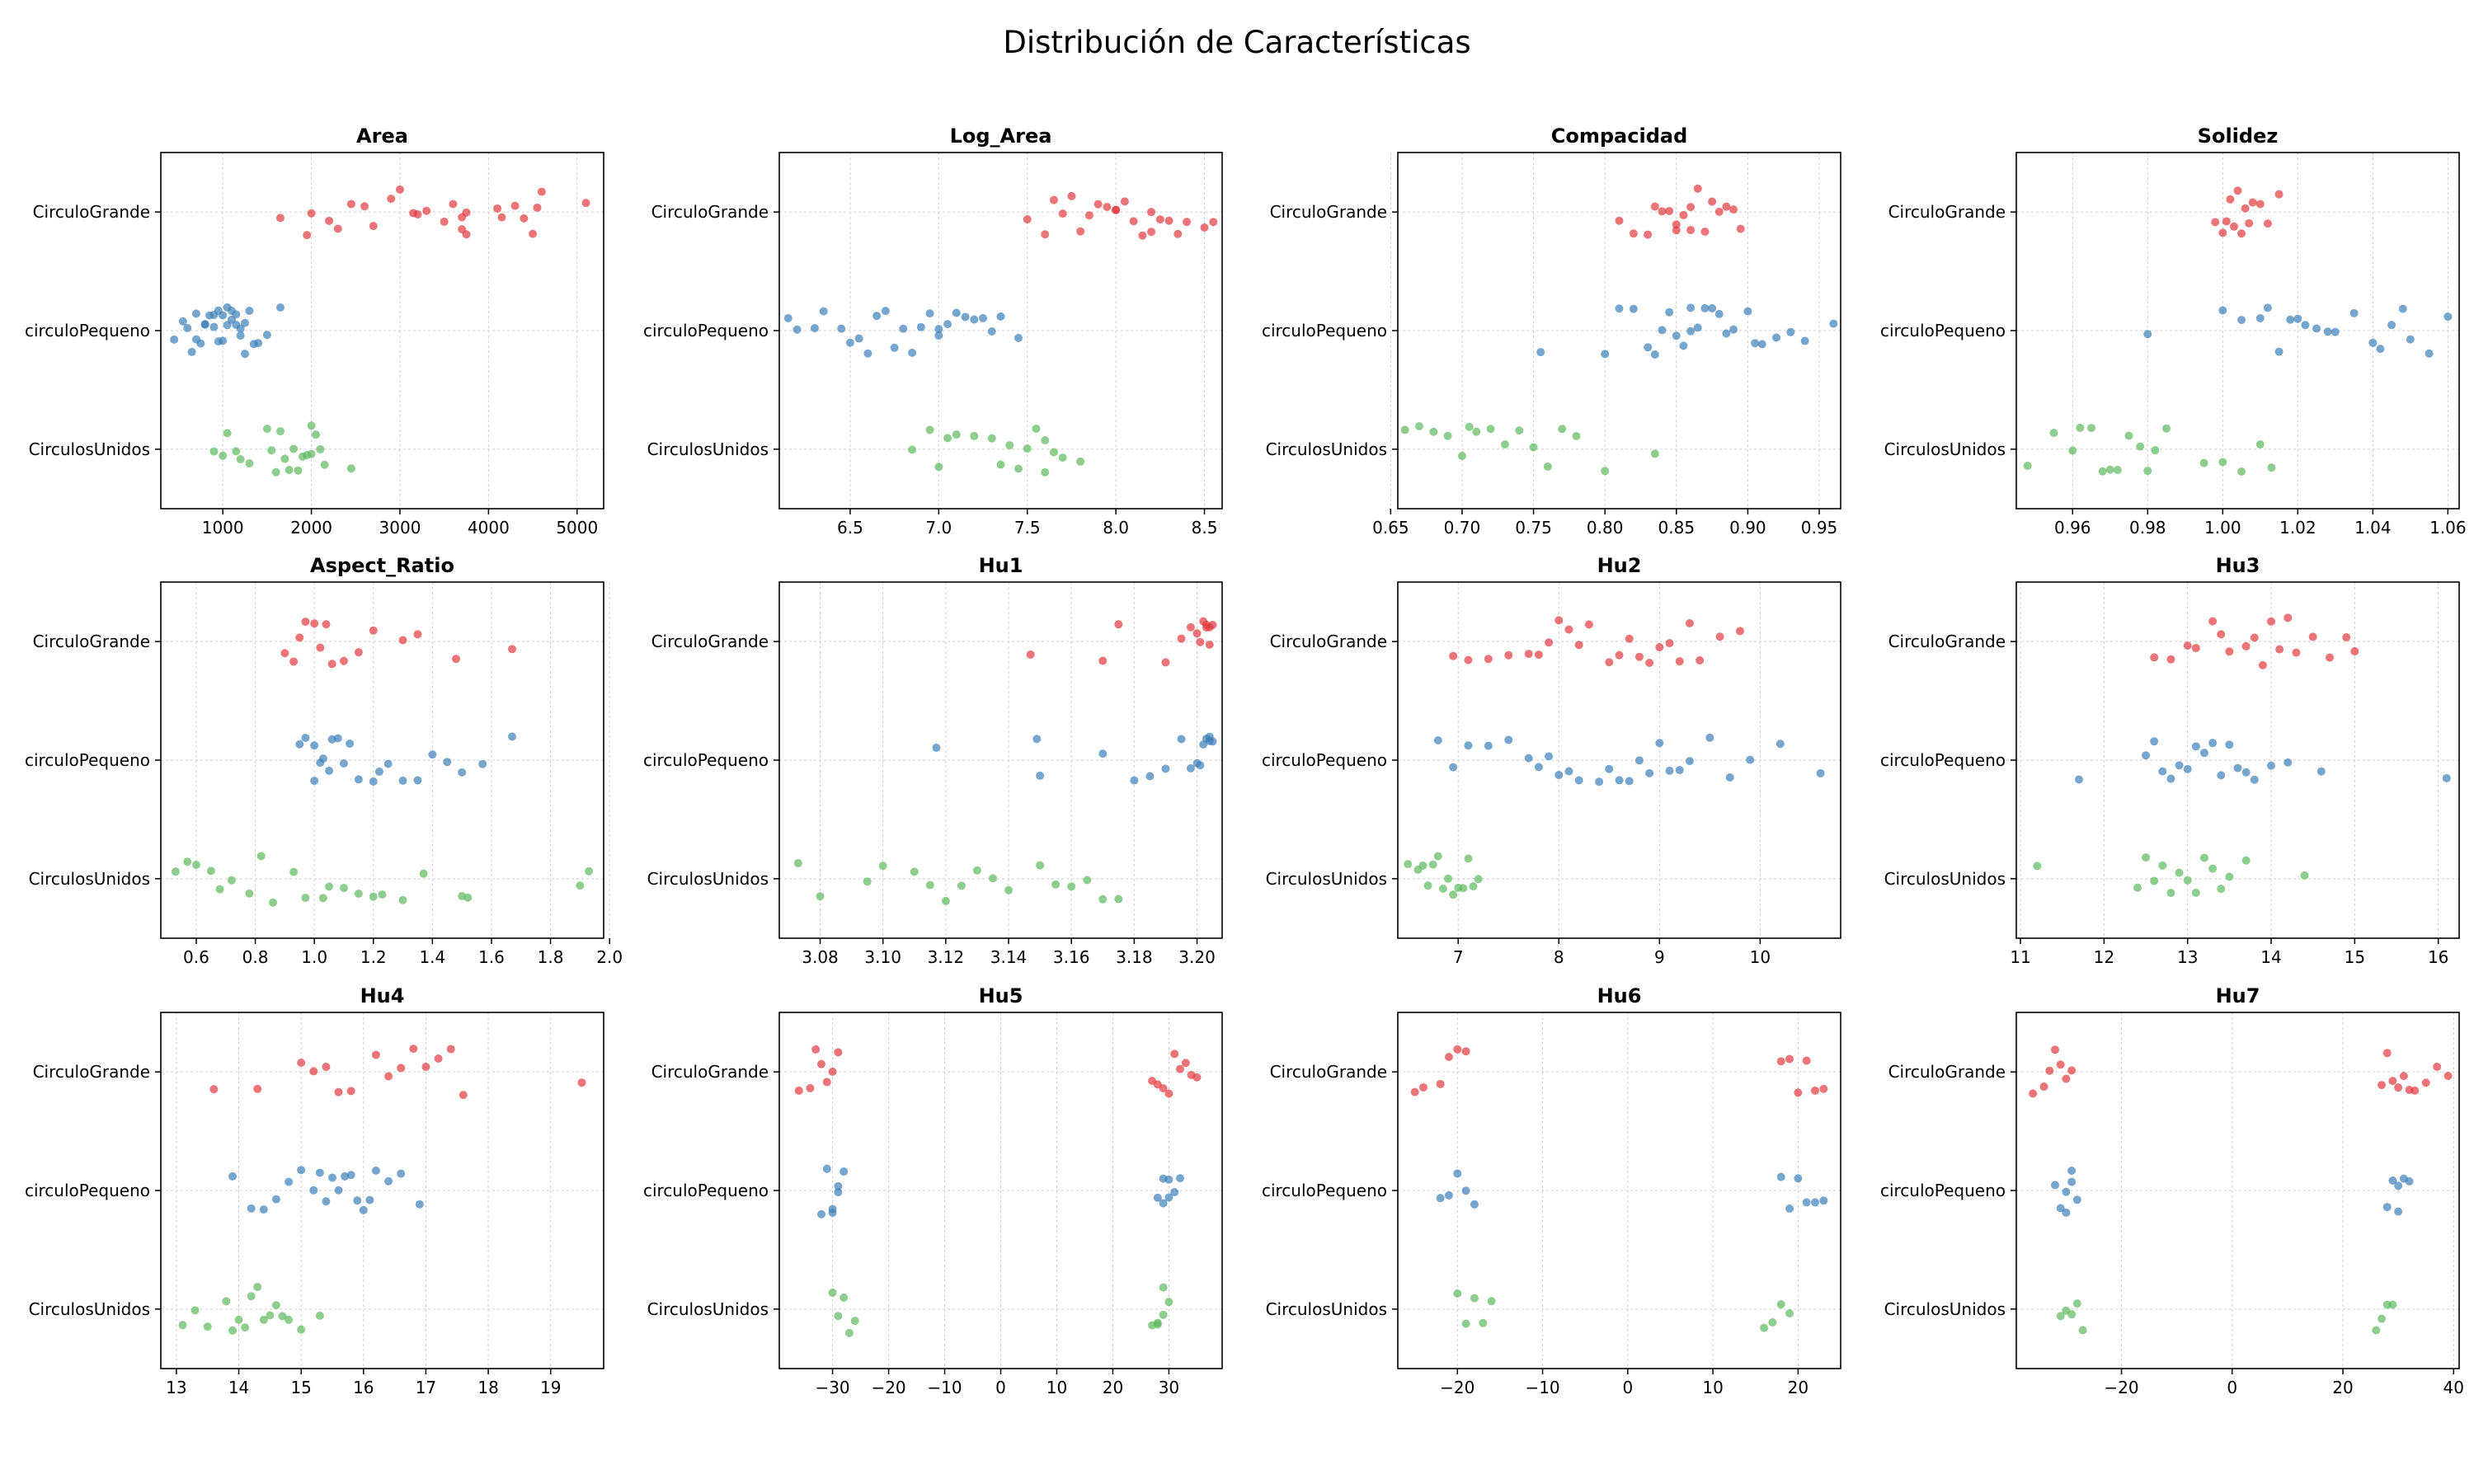  I want to click on x-tick-label: 0.75, so click(1533, 528).